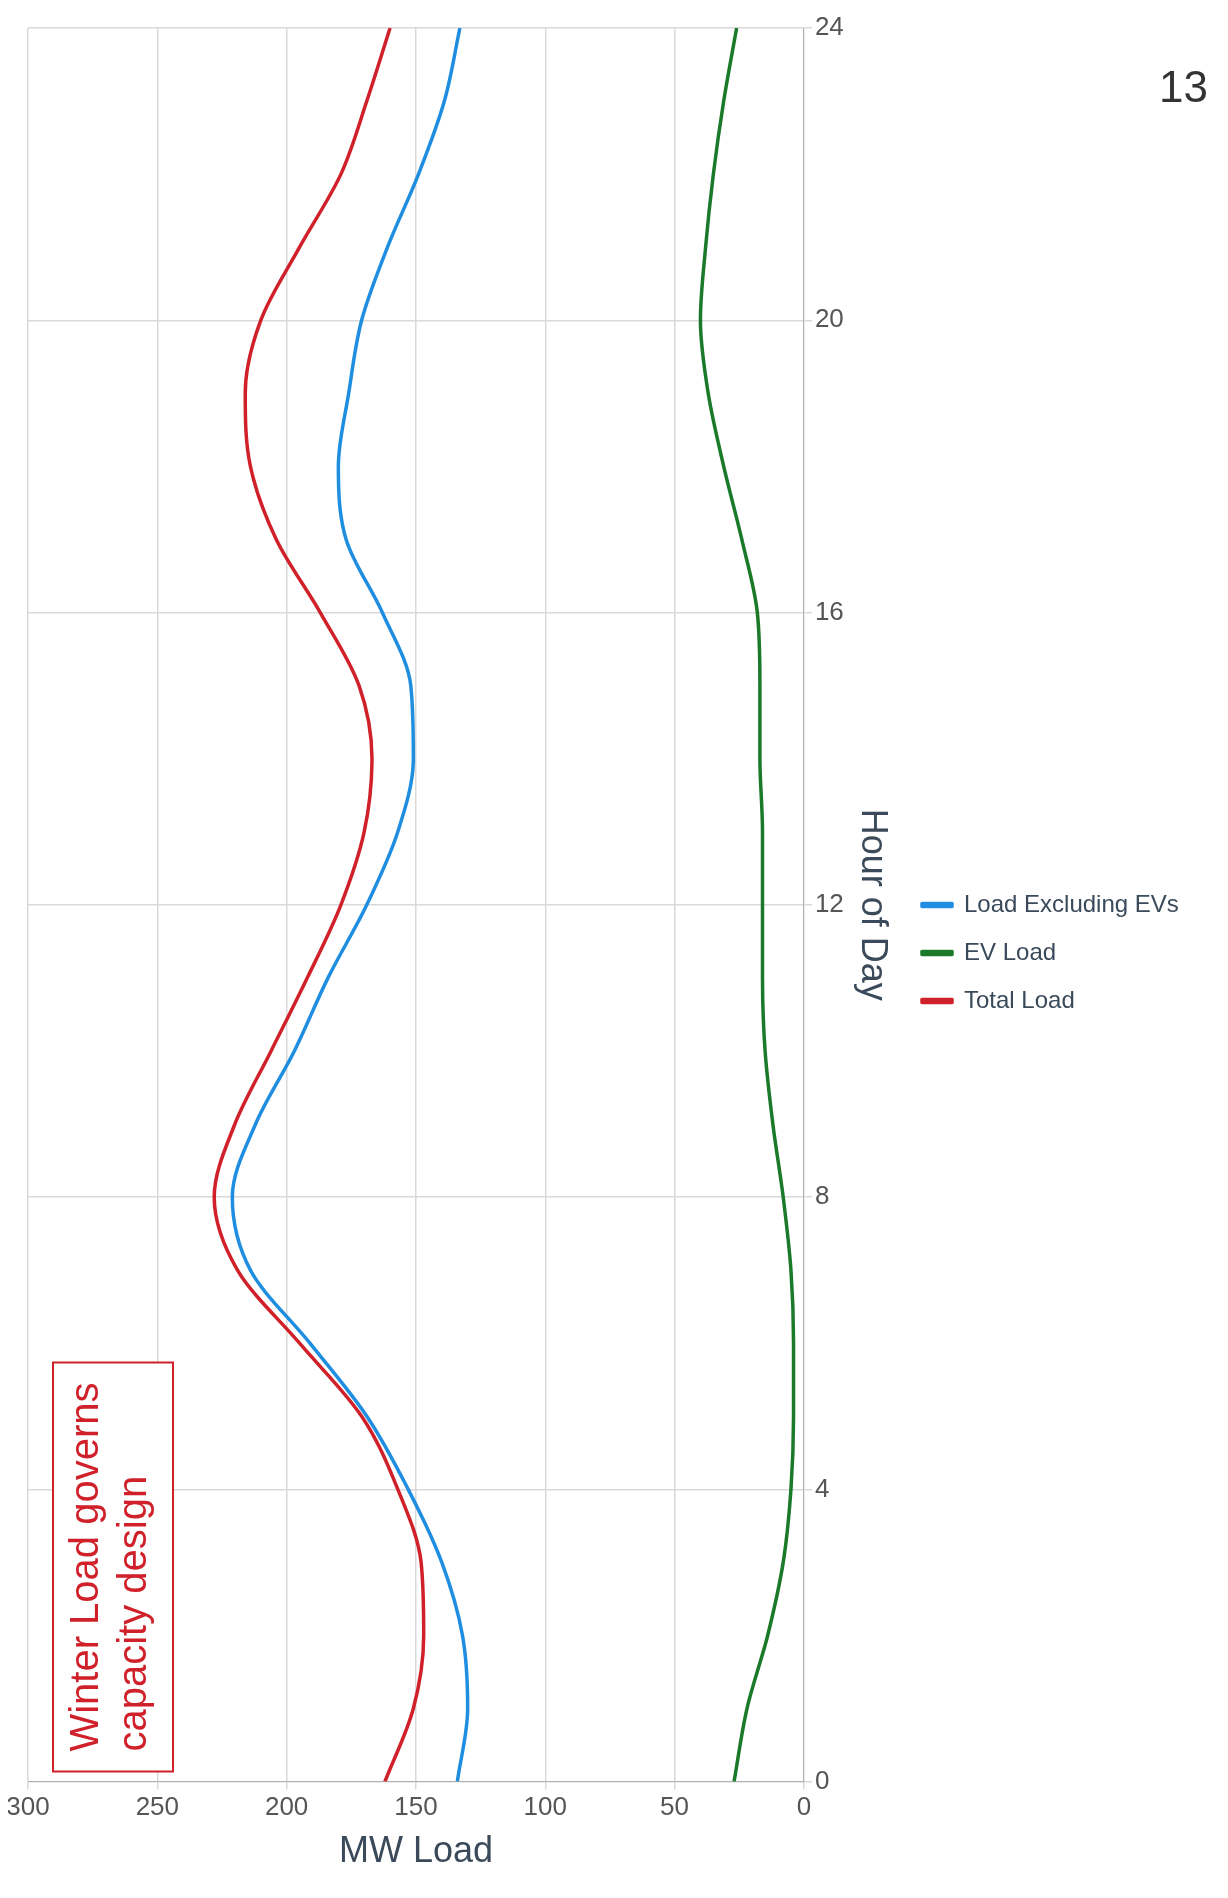  Describe the element at coordinates (829, 902) in the screenshot. I see `y-tick-label: 12` at that location.